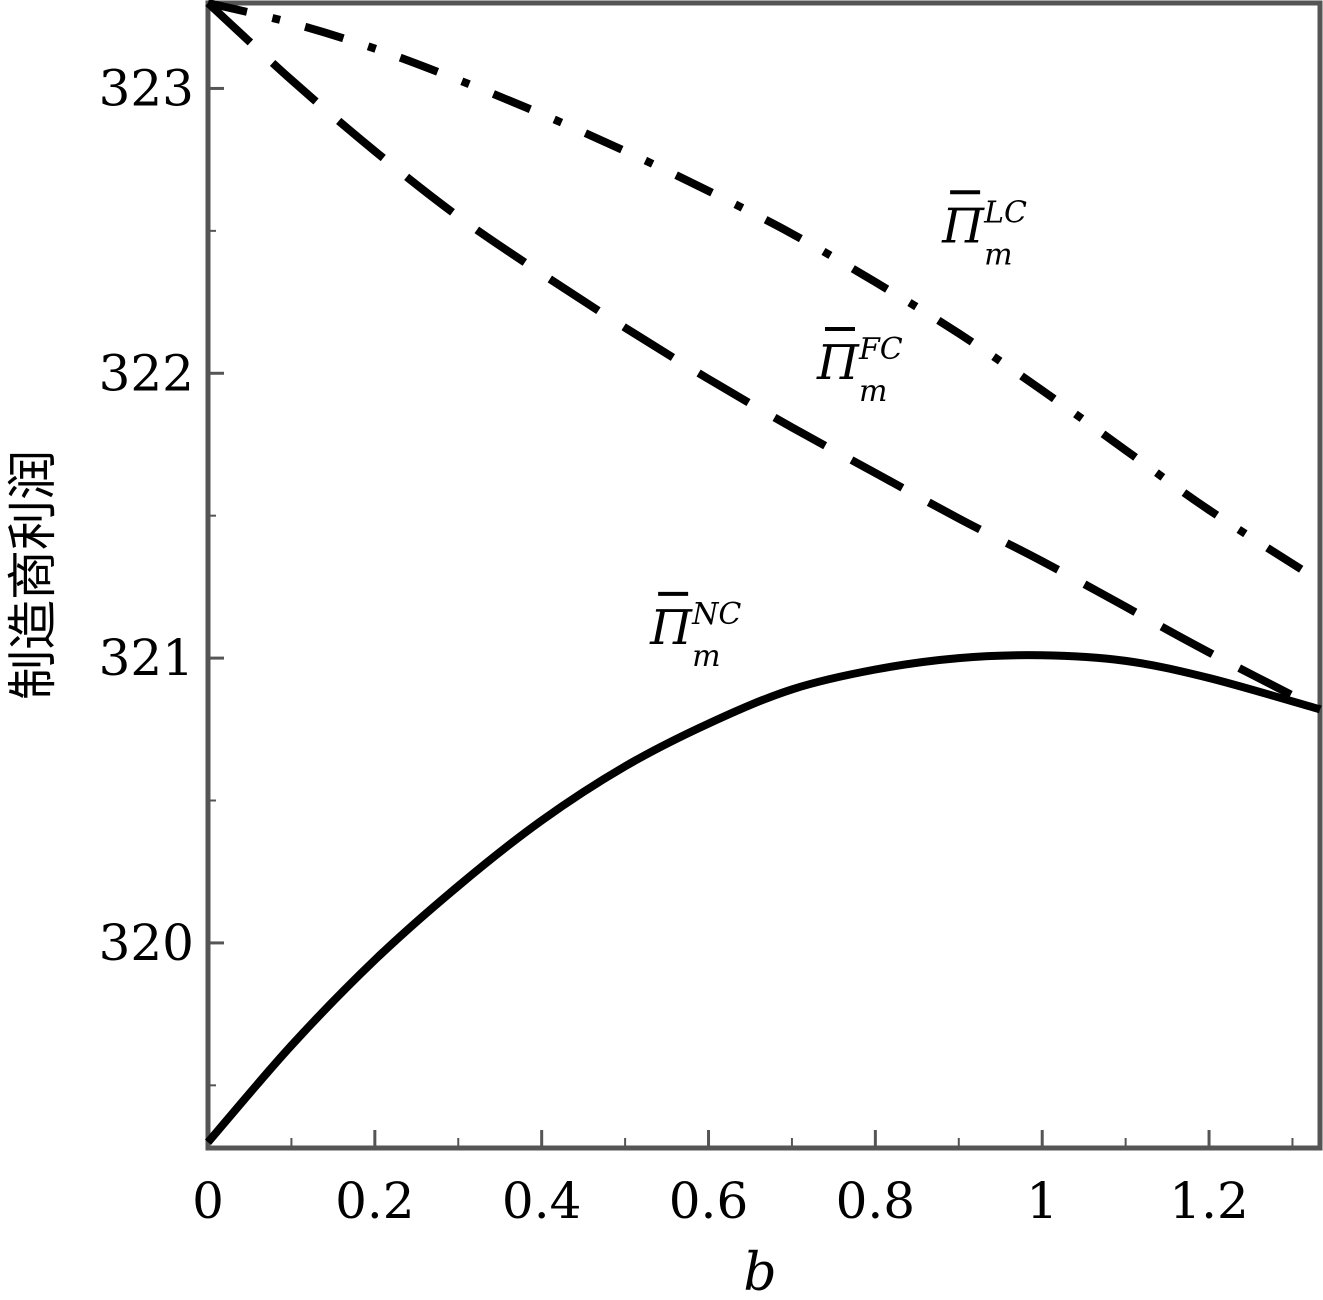  What do you see at coordinates (1042, 1201) in the screenshot?
I see `x-tick-label: 1` at bounding box center [1042, 1201].